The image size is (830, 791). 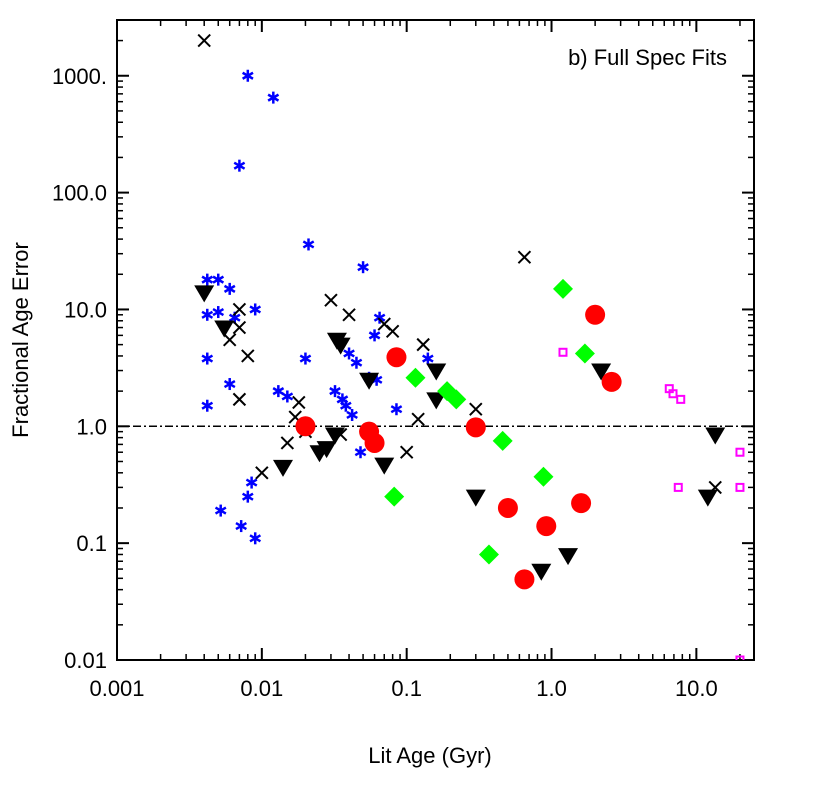 I want to click on y-axis-title: Fractional Age Error, so click(x=20, y=340).